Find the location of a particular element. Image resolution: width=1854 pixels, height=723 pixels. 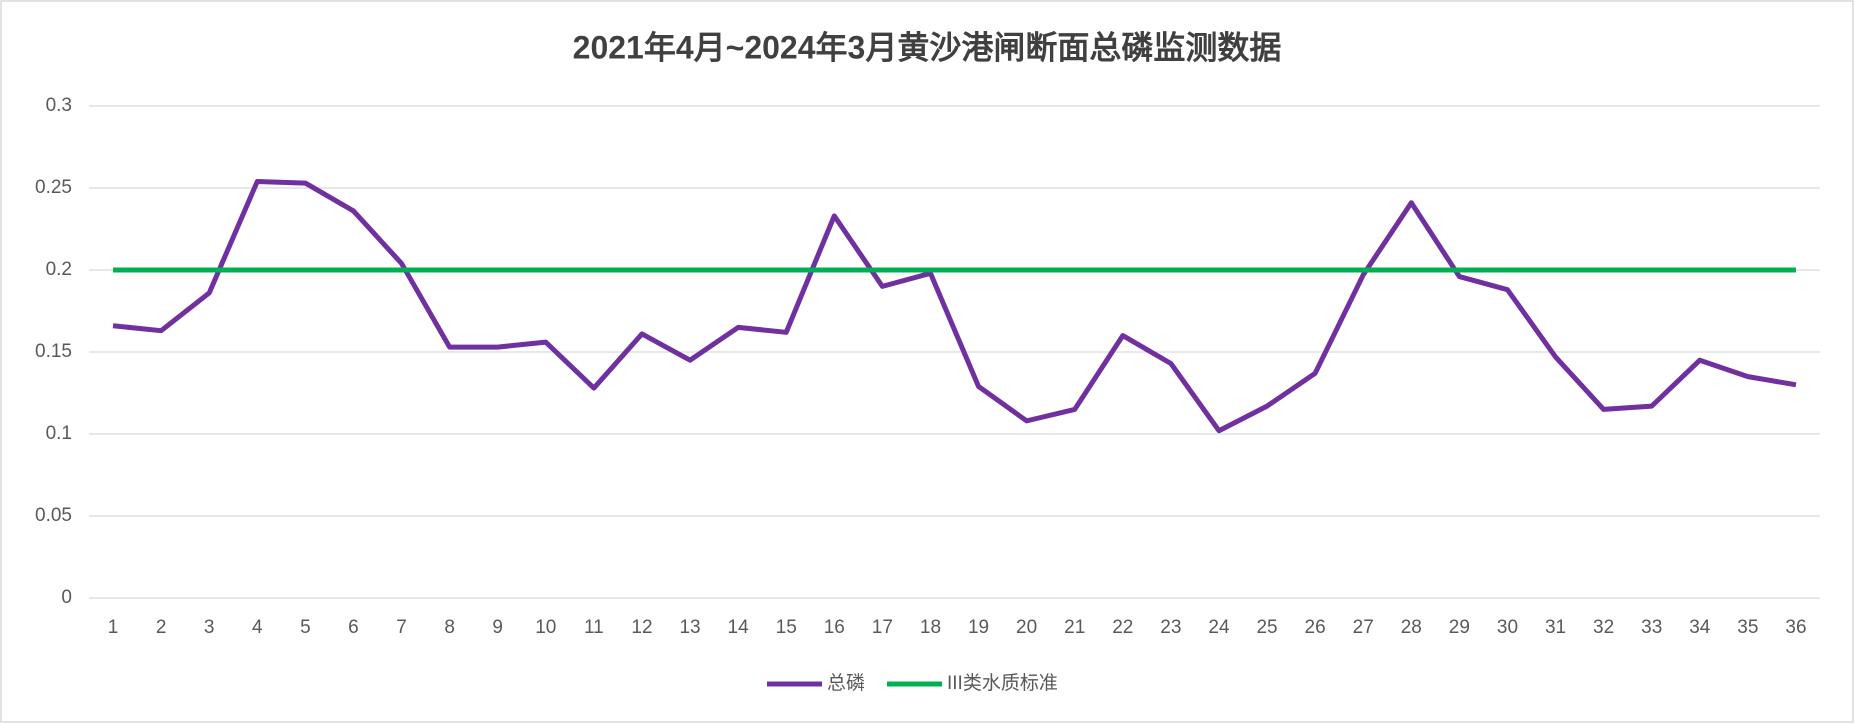

legend-label: III类水质标准 is located at coordinates (1002, 683).